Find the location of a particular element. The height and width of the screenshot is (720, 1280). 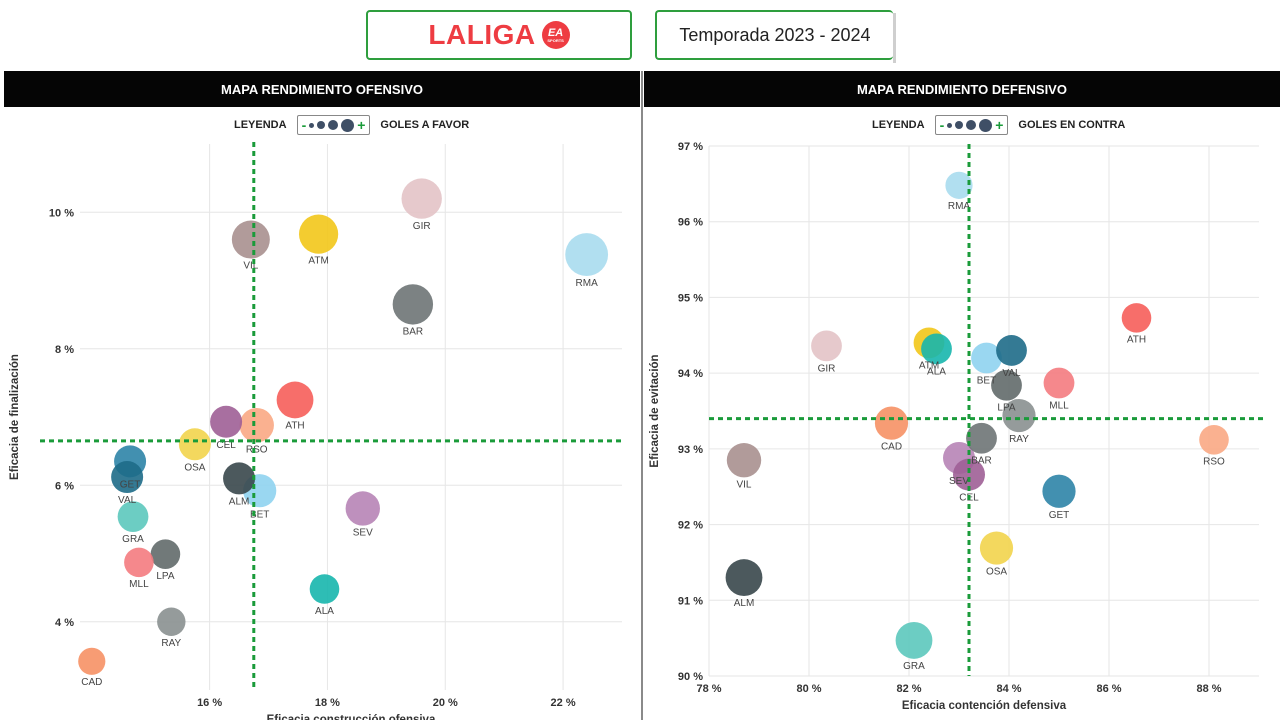

bubble-label-ray: RAY is located at coordinates (171, 643).